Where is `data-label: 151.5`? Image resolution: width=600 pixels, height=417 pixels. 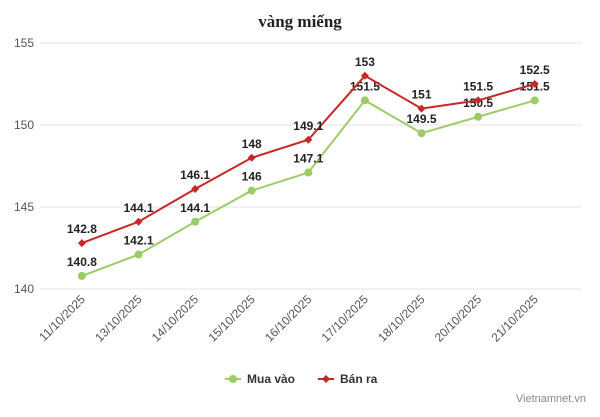
data-label: 151.5 is located at coordinates (478, 86).